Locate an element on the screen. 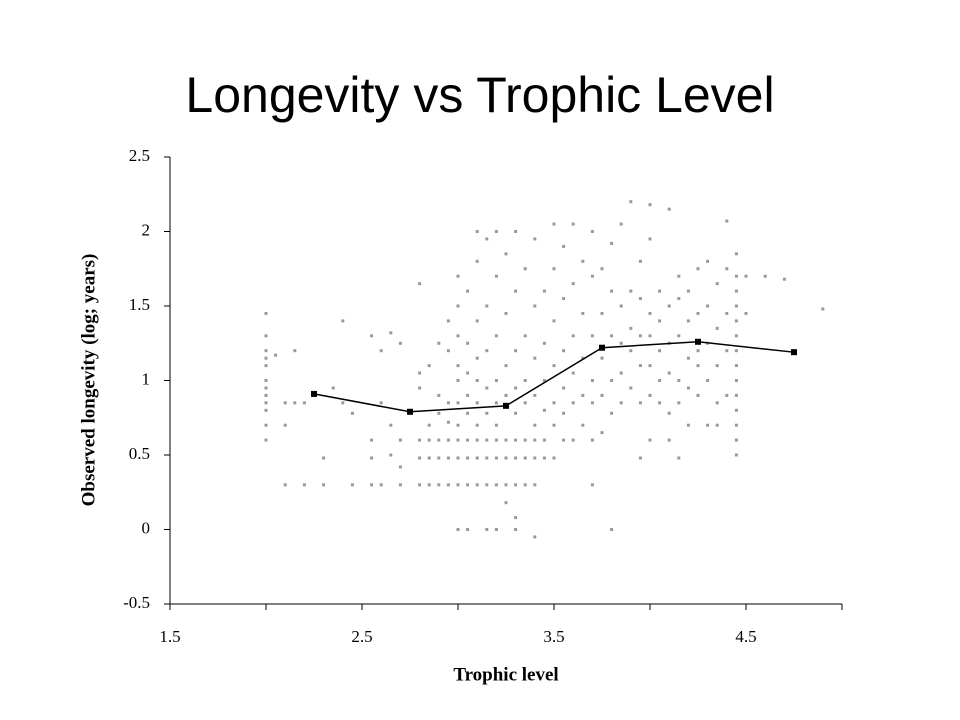 This screenshot has width=960, height=720. y-tick-label: 0 is located at coordinates (146, 527).